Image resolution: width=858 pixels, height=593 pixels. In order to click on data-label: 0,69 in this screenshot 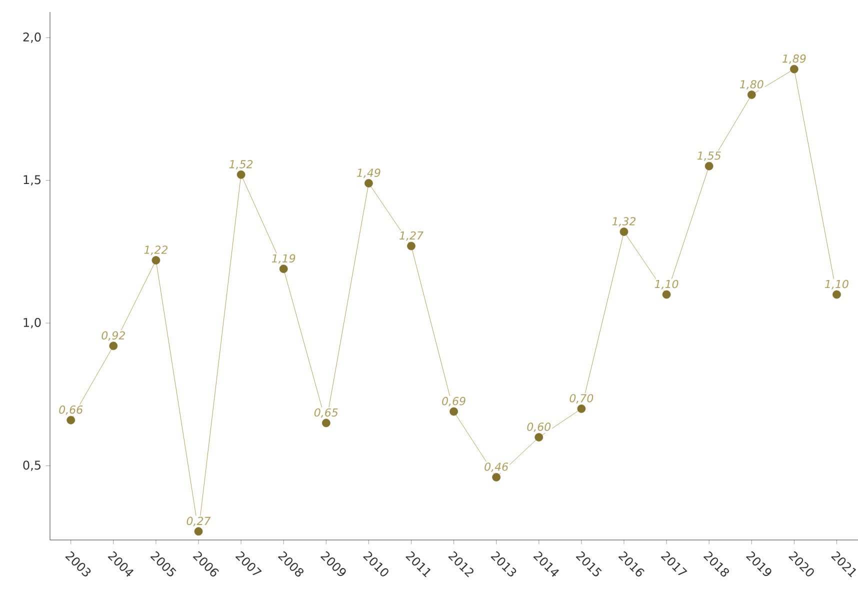, I will do `click(454, 401)`.